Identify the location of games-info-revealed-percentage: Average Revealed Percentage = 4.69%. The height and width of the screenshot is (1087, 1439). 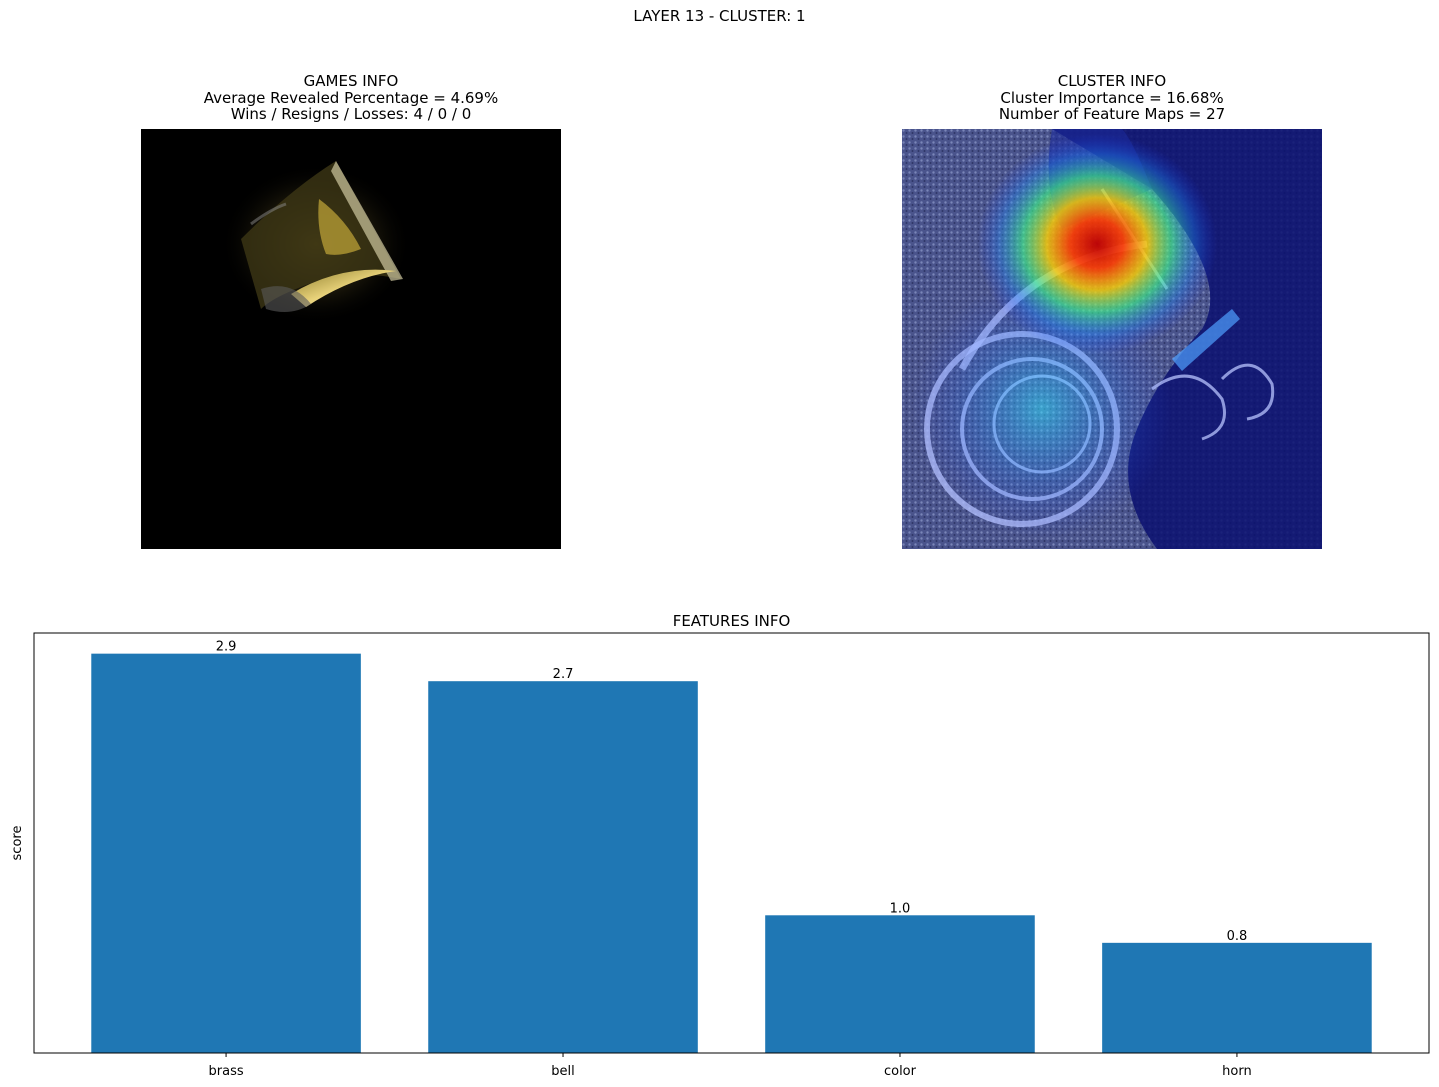
(351, 97).